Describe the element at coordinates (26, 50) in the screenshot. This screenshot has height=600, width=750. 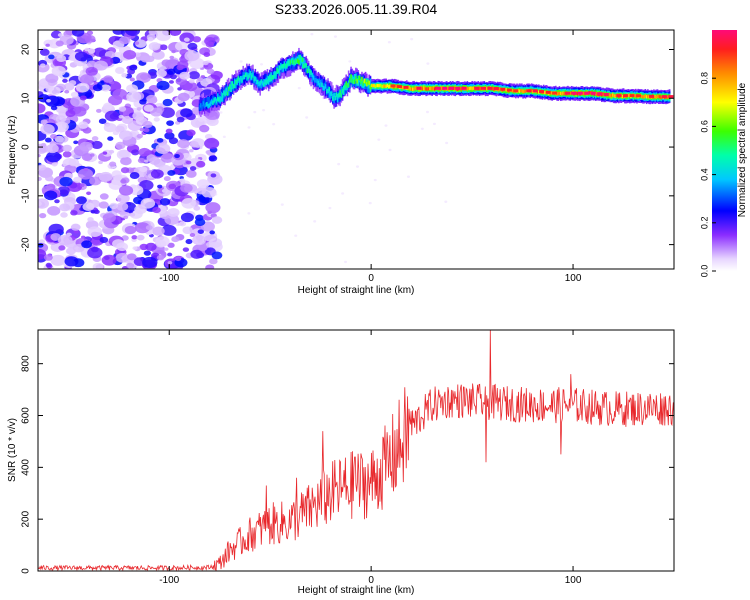
I see `spectrogram-y-tick-label: 20` at that location.